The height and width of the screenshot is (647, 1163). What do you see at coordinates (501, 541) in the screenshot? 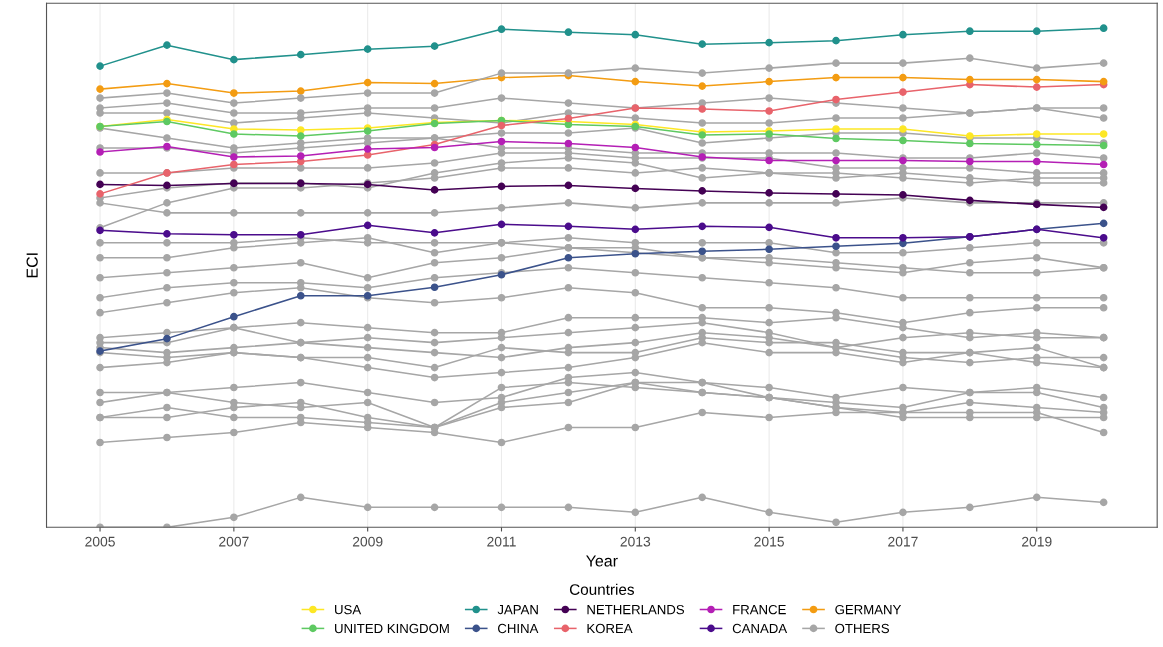
I see `x-tick-label: 2011` at bounding box center [501, 541].